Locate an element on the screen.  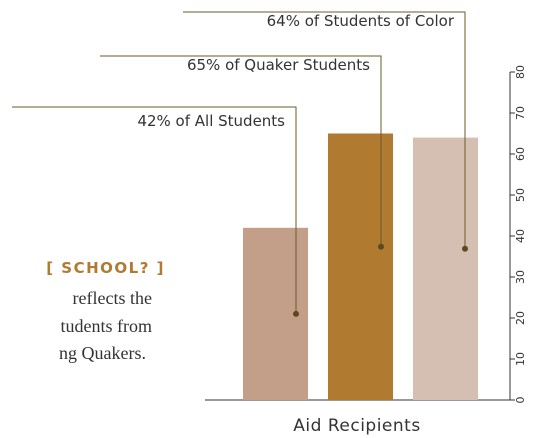
y-tick-label: 60 is located at coordinates (520, 154).